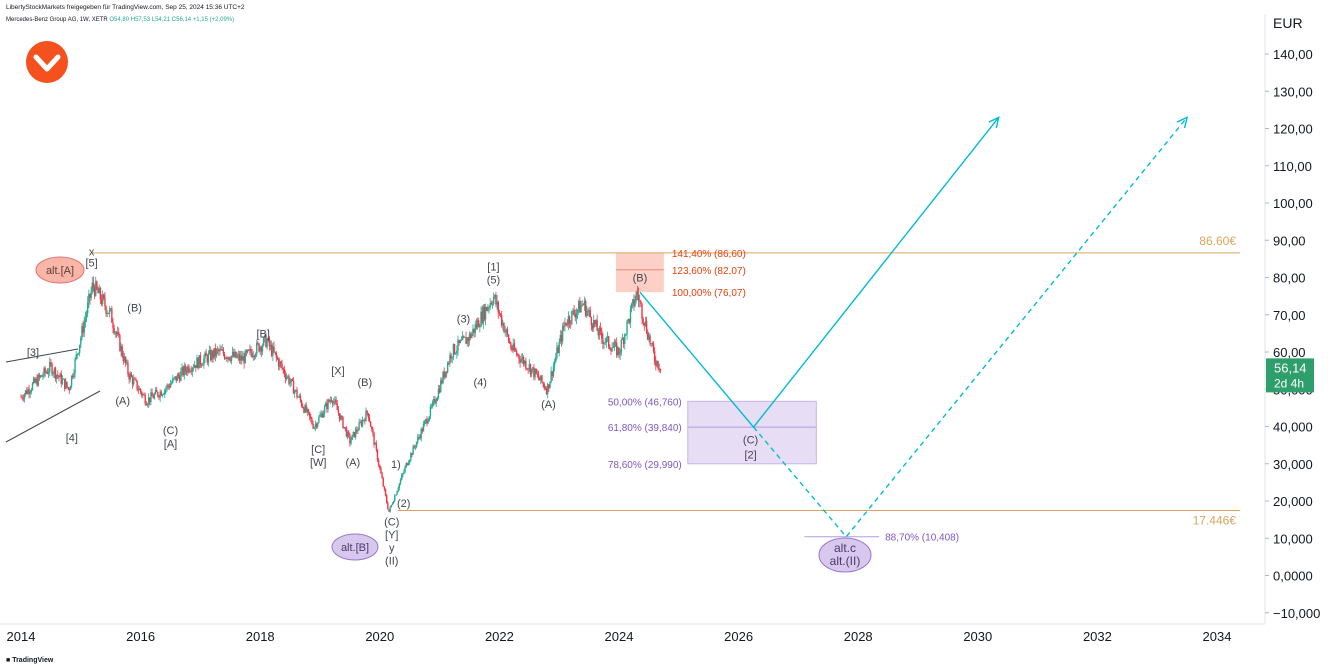 This screenshot has width=1332, height=670. What do you see at coordinates (91, 264) in the screenshot?
I see `wave-label: [5]` at bounding box center [91, 264].